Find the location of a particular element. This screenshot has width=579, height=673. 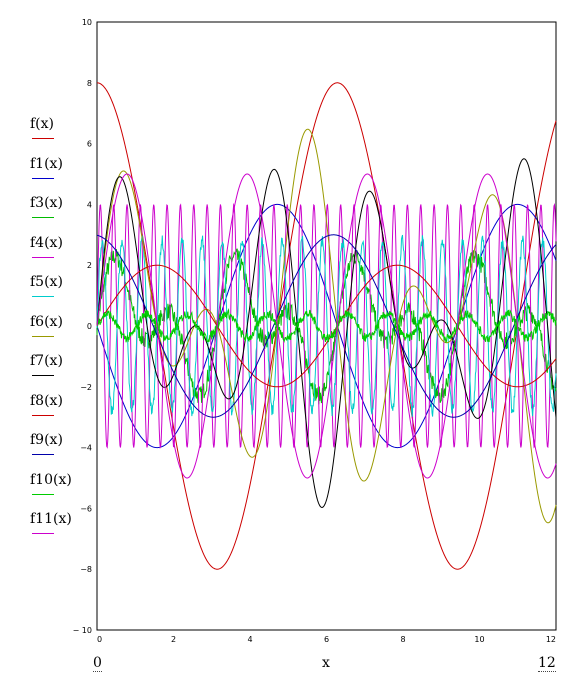

legend-label: f6(x) is located at coordinates (46, 321).